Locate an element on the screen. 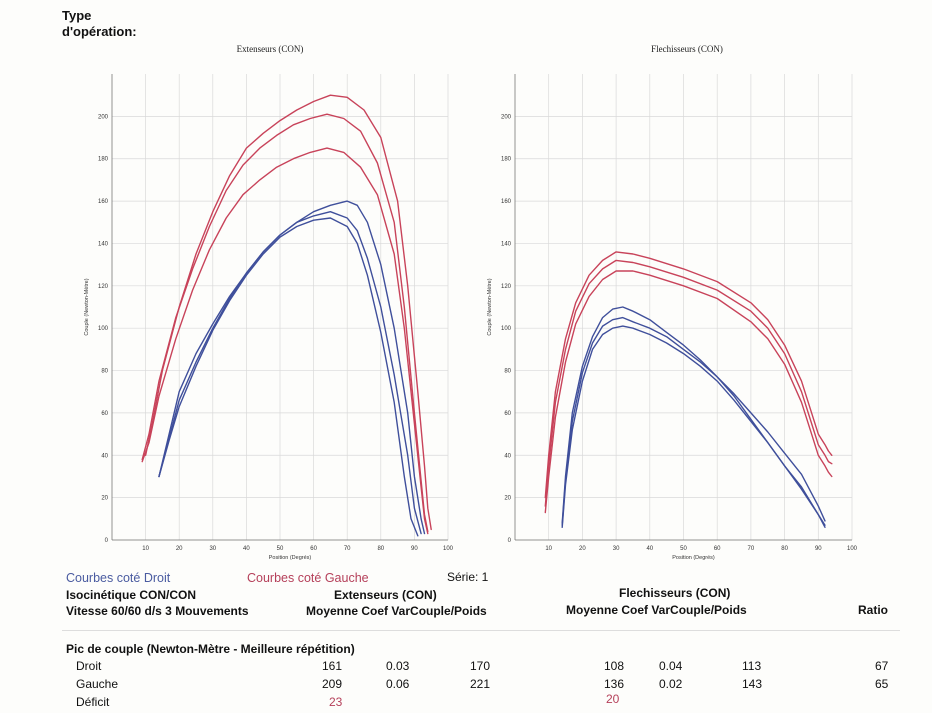 The image size is (932, 713). flx-y-tick-label: 80 is located at coordinates (507, 372).